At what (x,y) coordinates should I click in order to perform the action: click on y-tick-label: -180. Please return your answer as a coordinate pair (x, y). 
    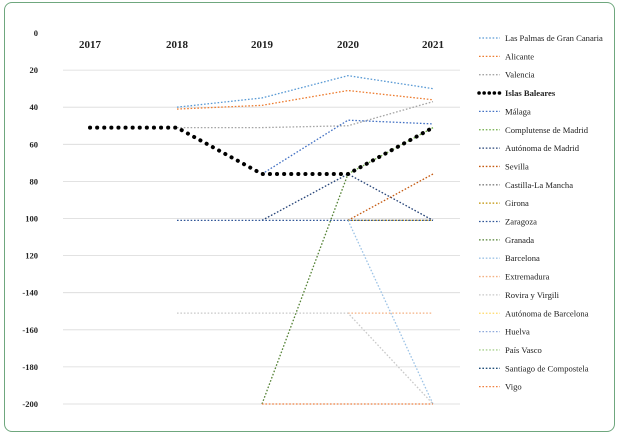
    Looking at the image, I should click on (30, 367).